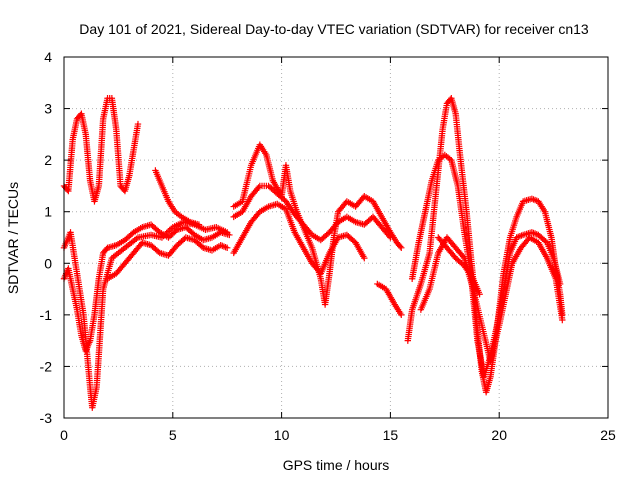 The image size is (640, 480). I want to click on x-axis-label: GPS time / hours, so click(336, 465).